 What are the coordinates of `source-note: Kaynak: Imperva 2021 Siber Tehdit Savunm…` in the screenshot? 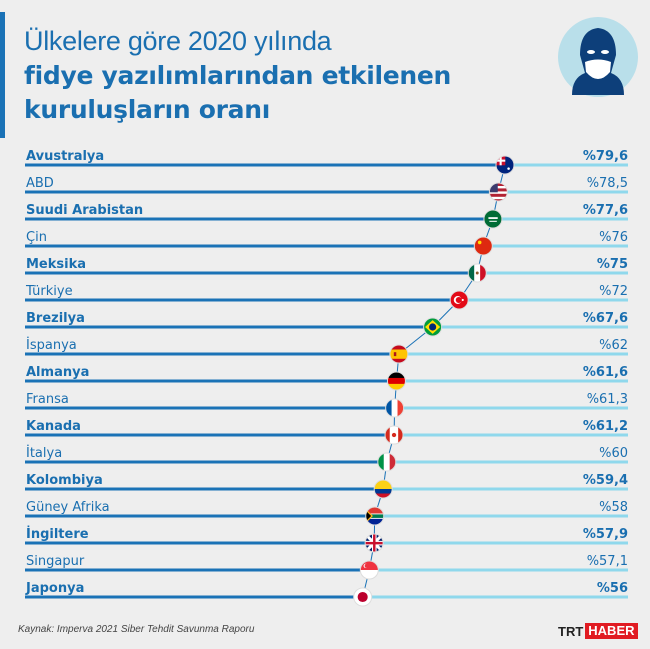 It's located at (136, 629).